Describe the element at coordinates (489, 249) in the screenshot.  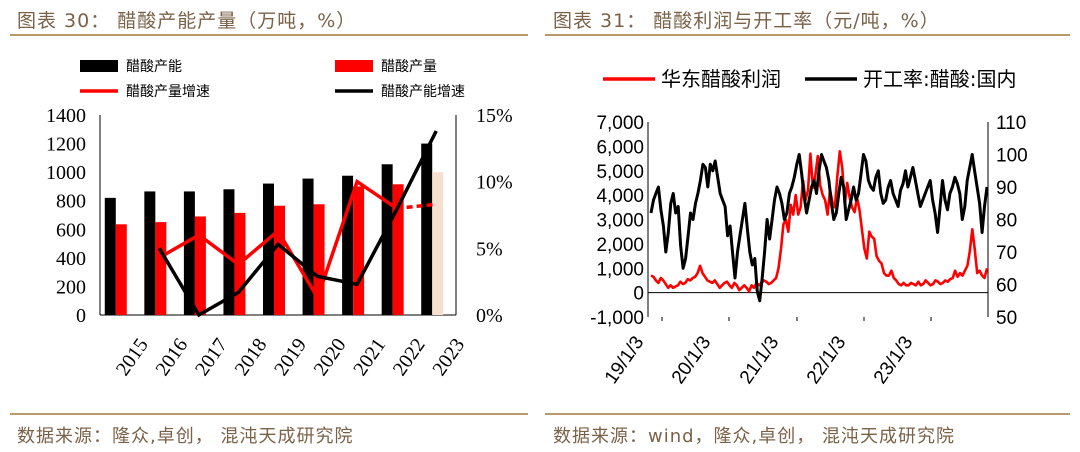
I see `right-y-tick-label: 5%` at that location.